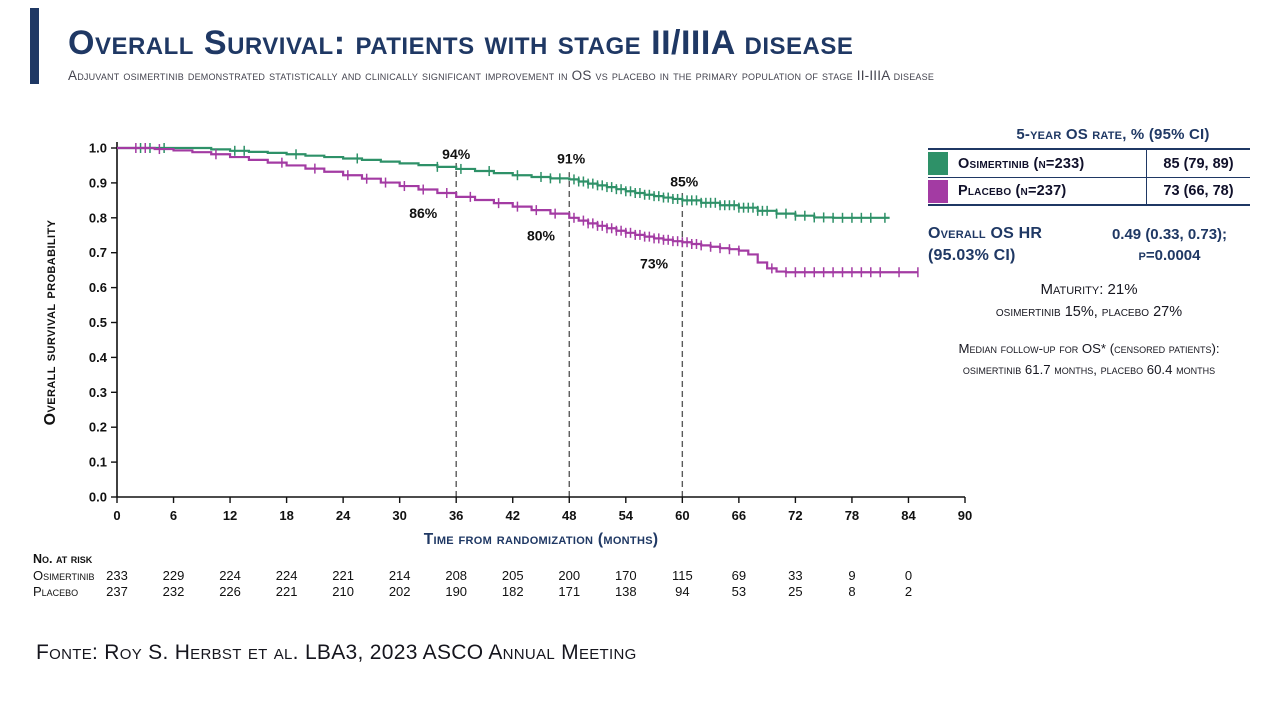 This screenshot has height=704, width=1280. I want to click on placebo-os-rate: 73 (66, 78), so click(1198, 191).